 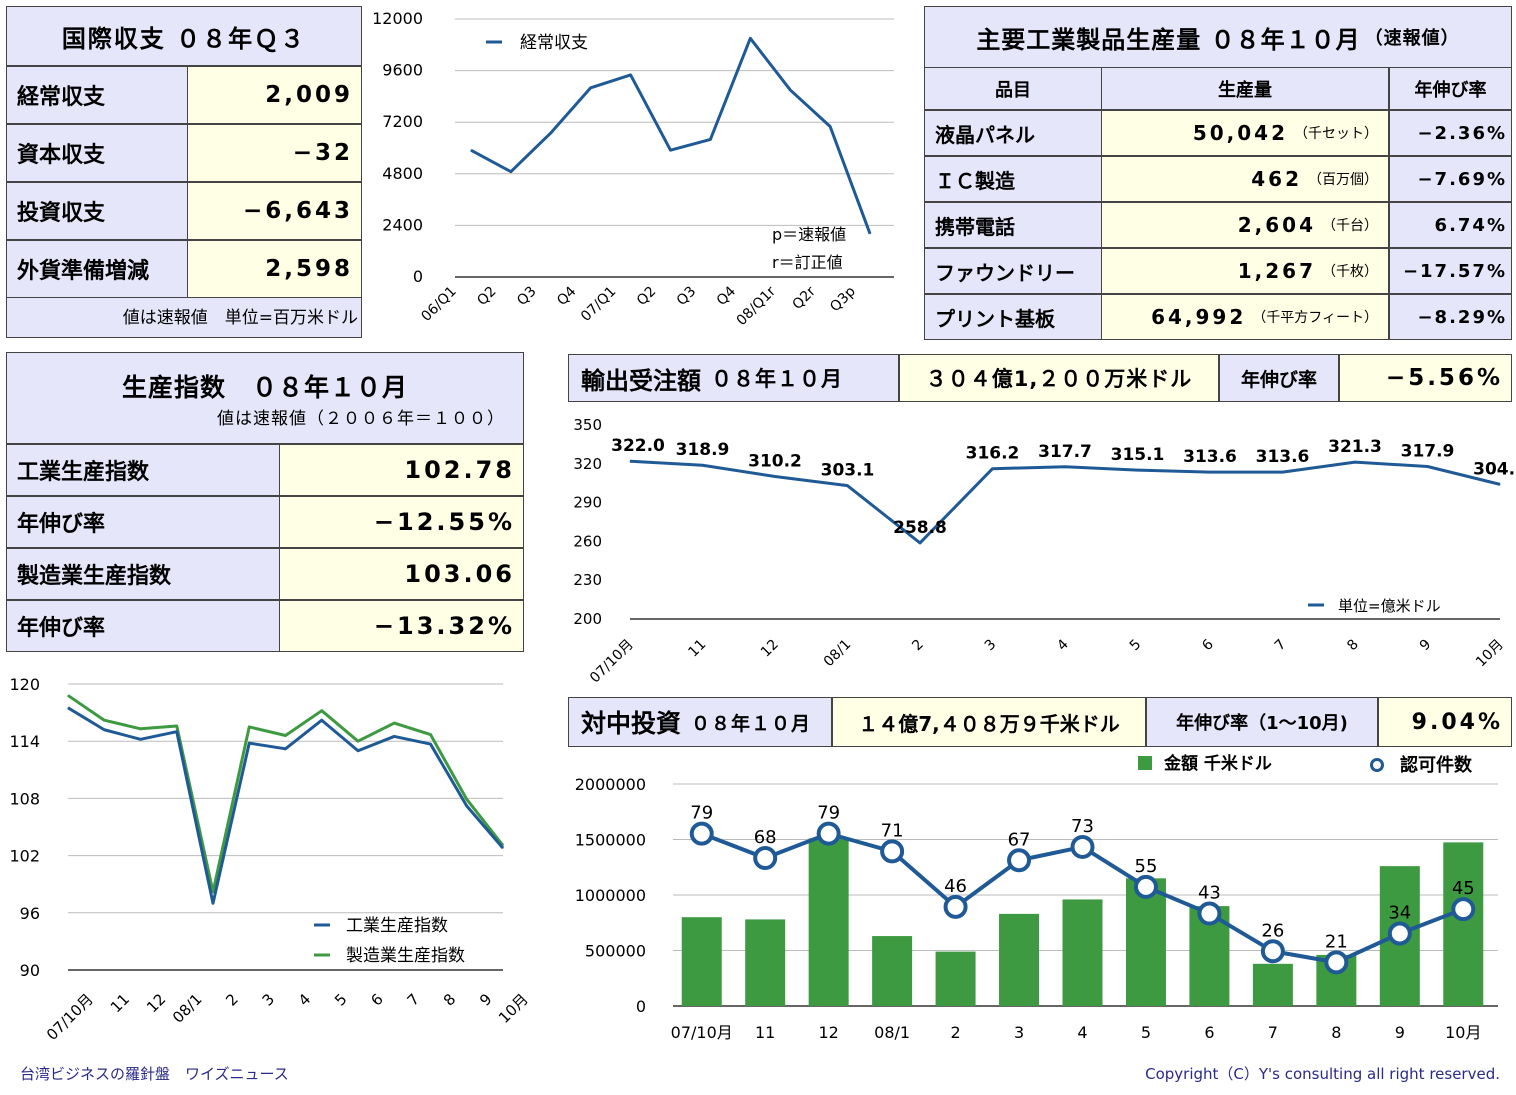 I want to click on ex-y-tick: 230, so click(x=587, y=580).